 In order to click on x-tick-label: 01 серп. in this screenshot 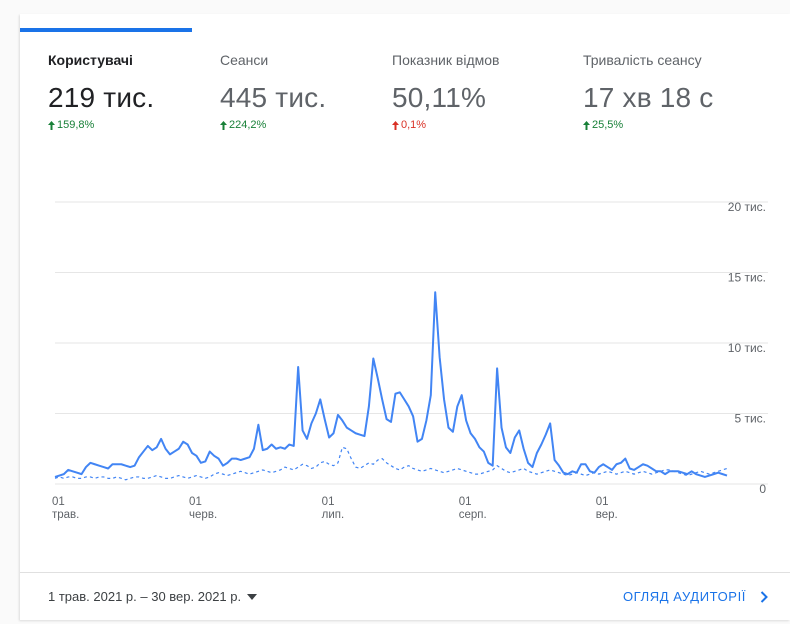, I will do `click(472, 508)`.